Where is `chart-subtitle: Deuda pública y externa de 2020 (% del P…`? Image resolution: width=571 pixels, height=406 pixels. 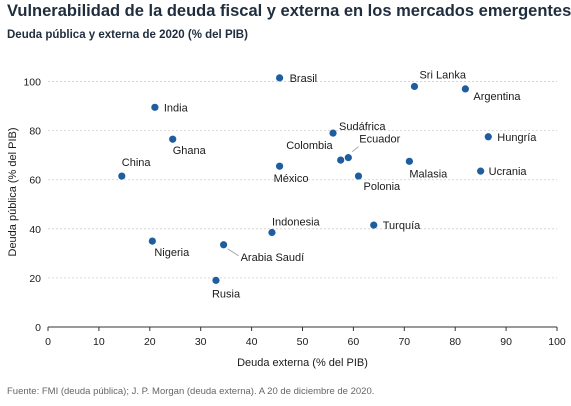
chart-subtitle: Deuda pública y externa de 2020 (% del P… is located at coordinates (127, 35).